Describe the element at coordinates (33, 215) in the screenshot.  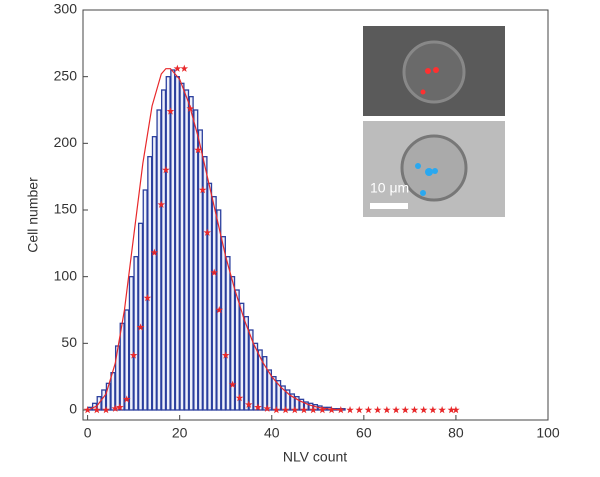
I see `y-axis-label: Cell number` at that location.